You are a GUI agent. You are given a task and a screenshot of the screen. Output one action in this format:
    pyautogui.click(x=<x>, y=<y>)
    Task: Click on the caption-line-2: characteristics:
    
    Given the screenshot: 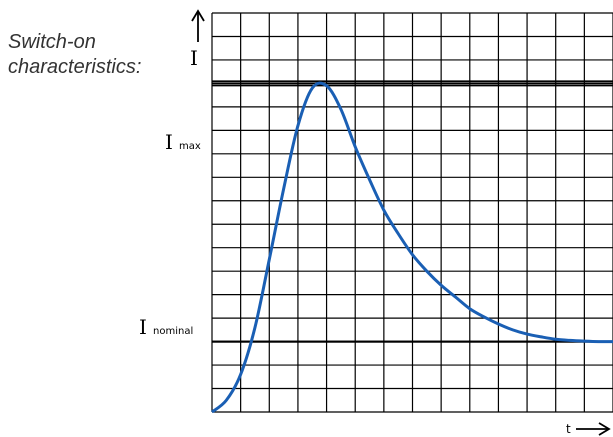 What is the action you would take?
    pyautogui.click(x=75, y=67)
    